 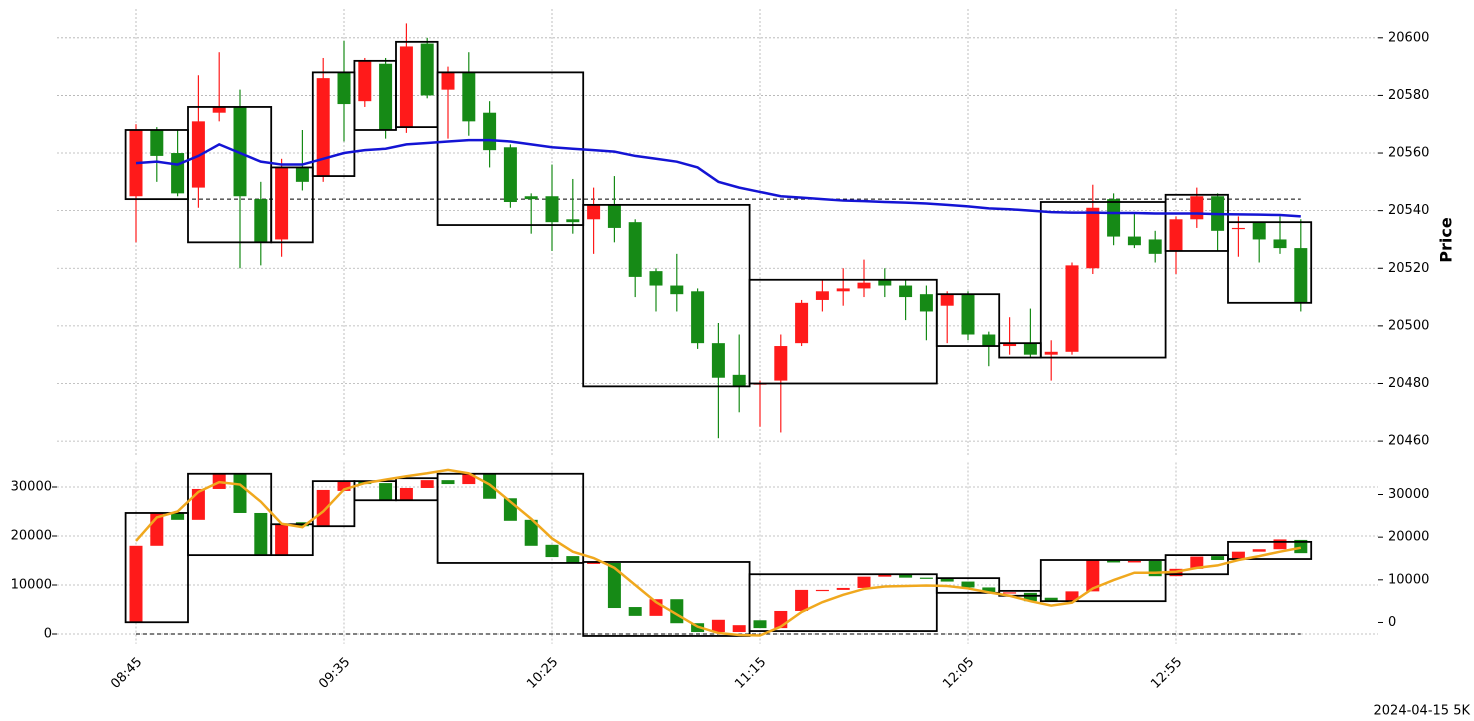 I want to click on y-tick-label: 20560, so click(x=1408, y=153).